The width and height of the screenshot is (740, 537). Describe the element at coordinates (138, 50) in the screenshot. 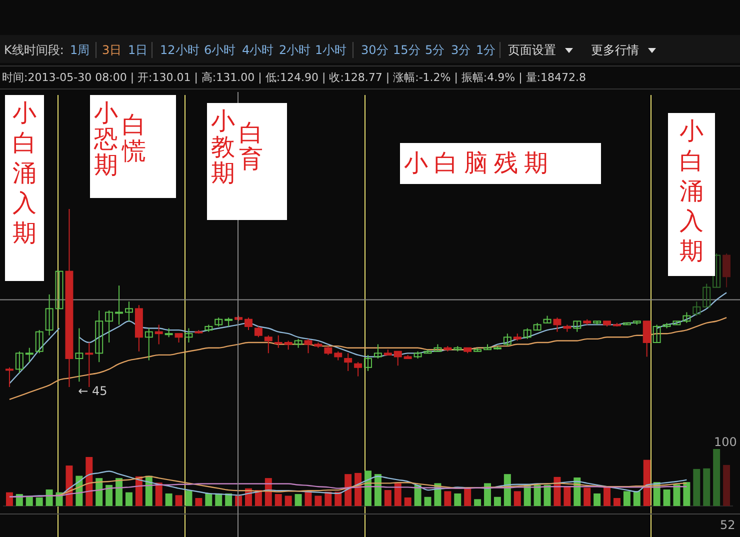

I see `text: 1日` at that location.